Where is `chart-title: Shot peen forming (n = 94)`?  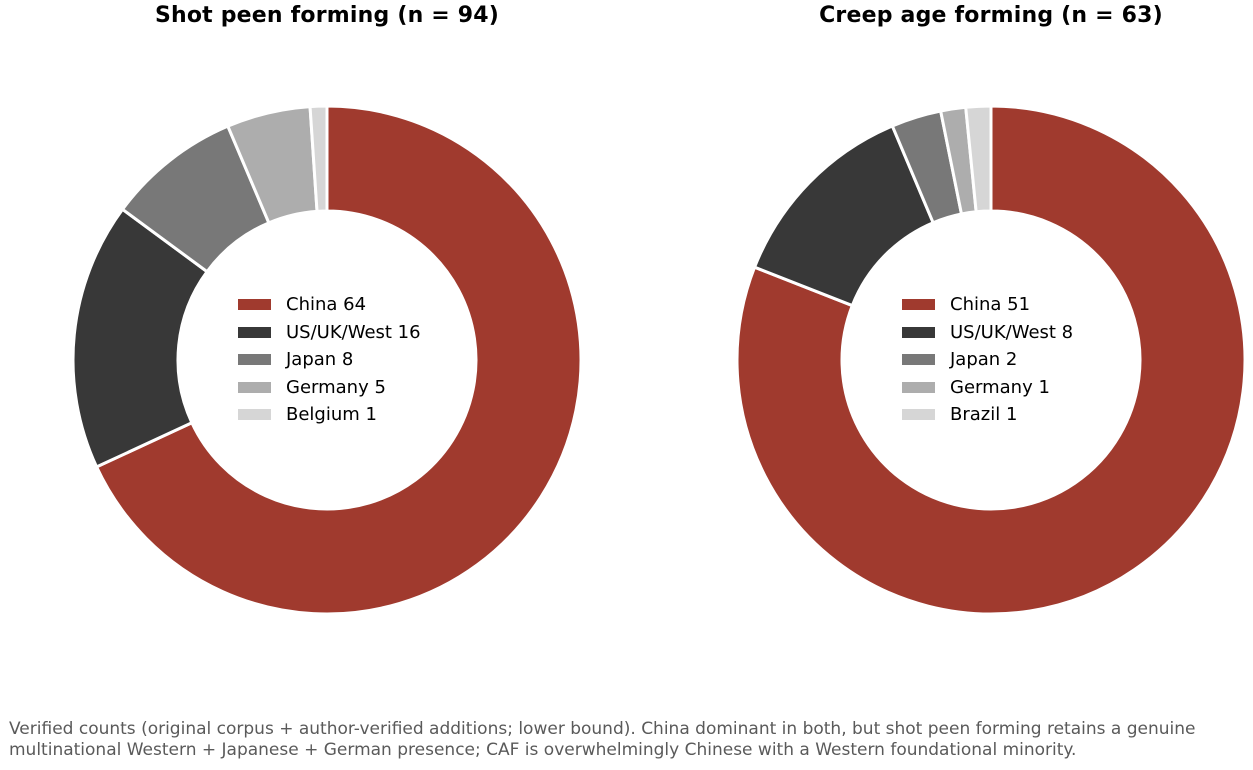 chart-title: Shot peen forming (n = 94) is located at coordinates (327, 15).